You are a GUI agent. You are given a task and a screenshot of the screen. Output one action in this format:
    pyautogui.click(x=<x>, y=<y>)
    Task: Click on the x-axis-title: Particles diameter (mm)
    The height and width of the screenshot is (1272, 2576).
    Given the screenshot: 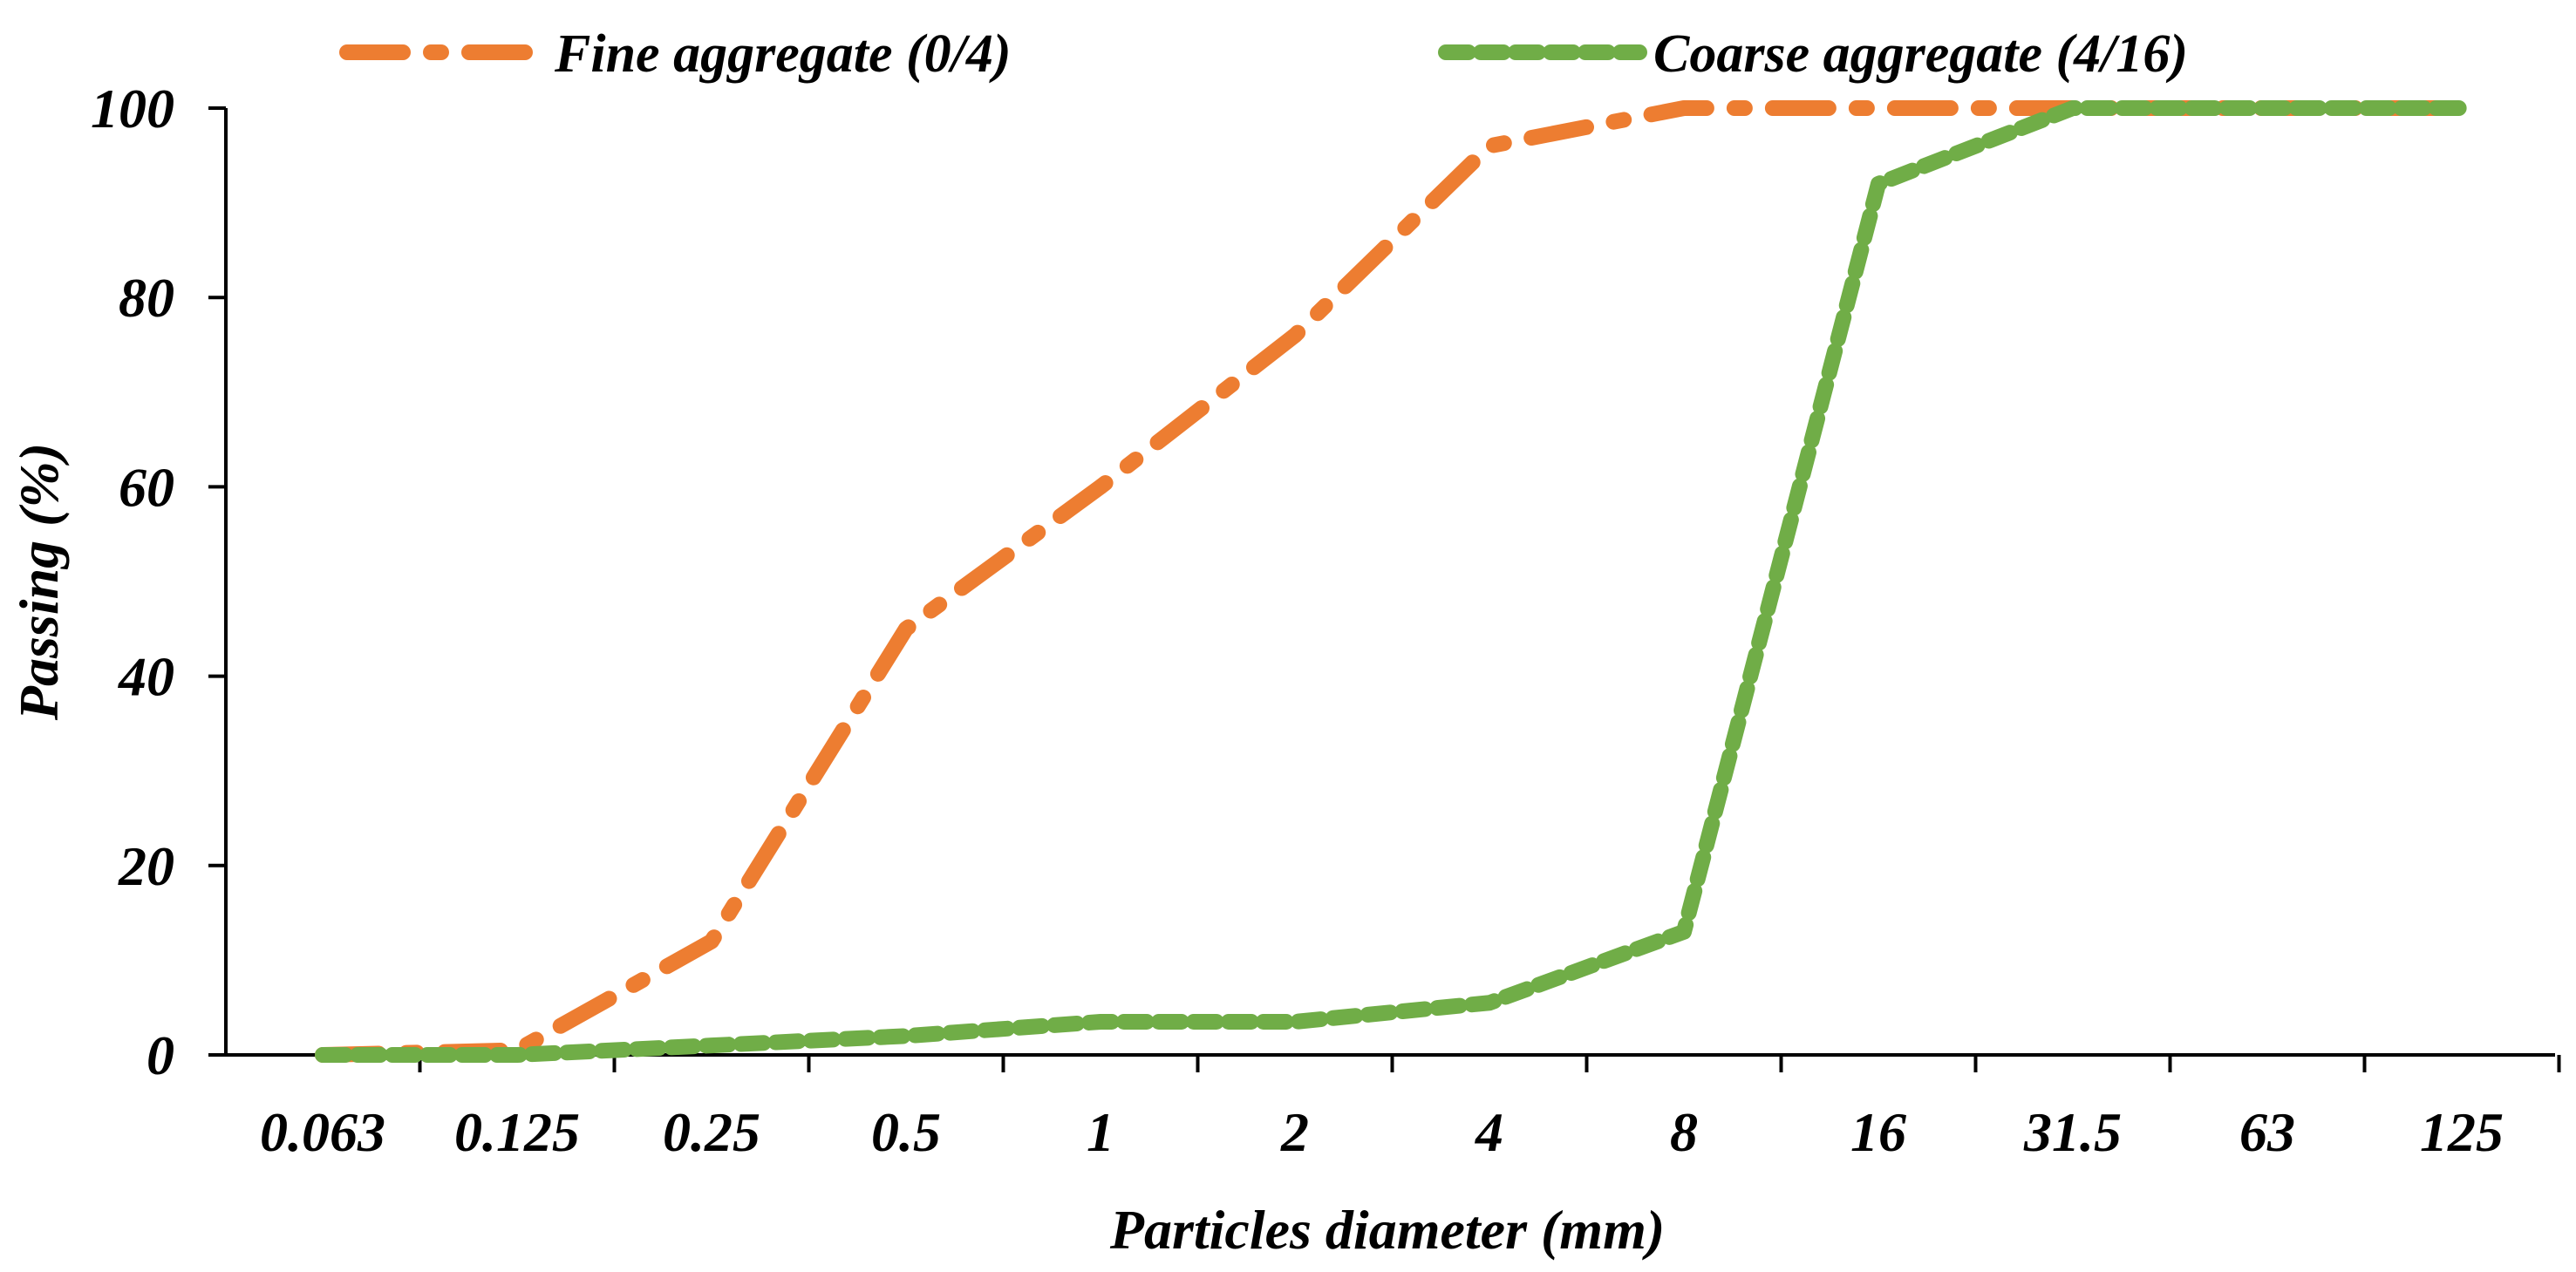 What is the action you would take?
    pyautogui.click(x=1387, y=1230)
    